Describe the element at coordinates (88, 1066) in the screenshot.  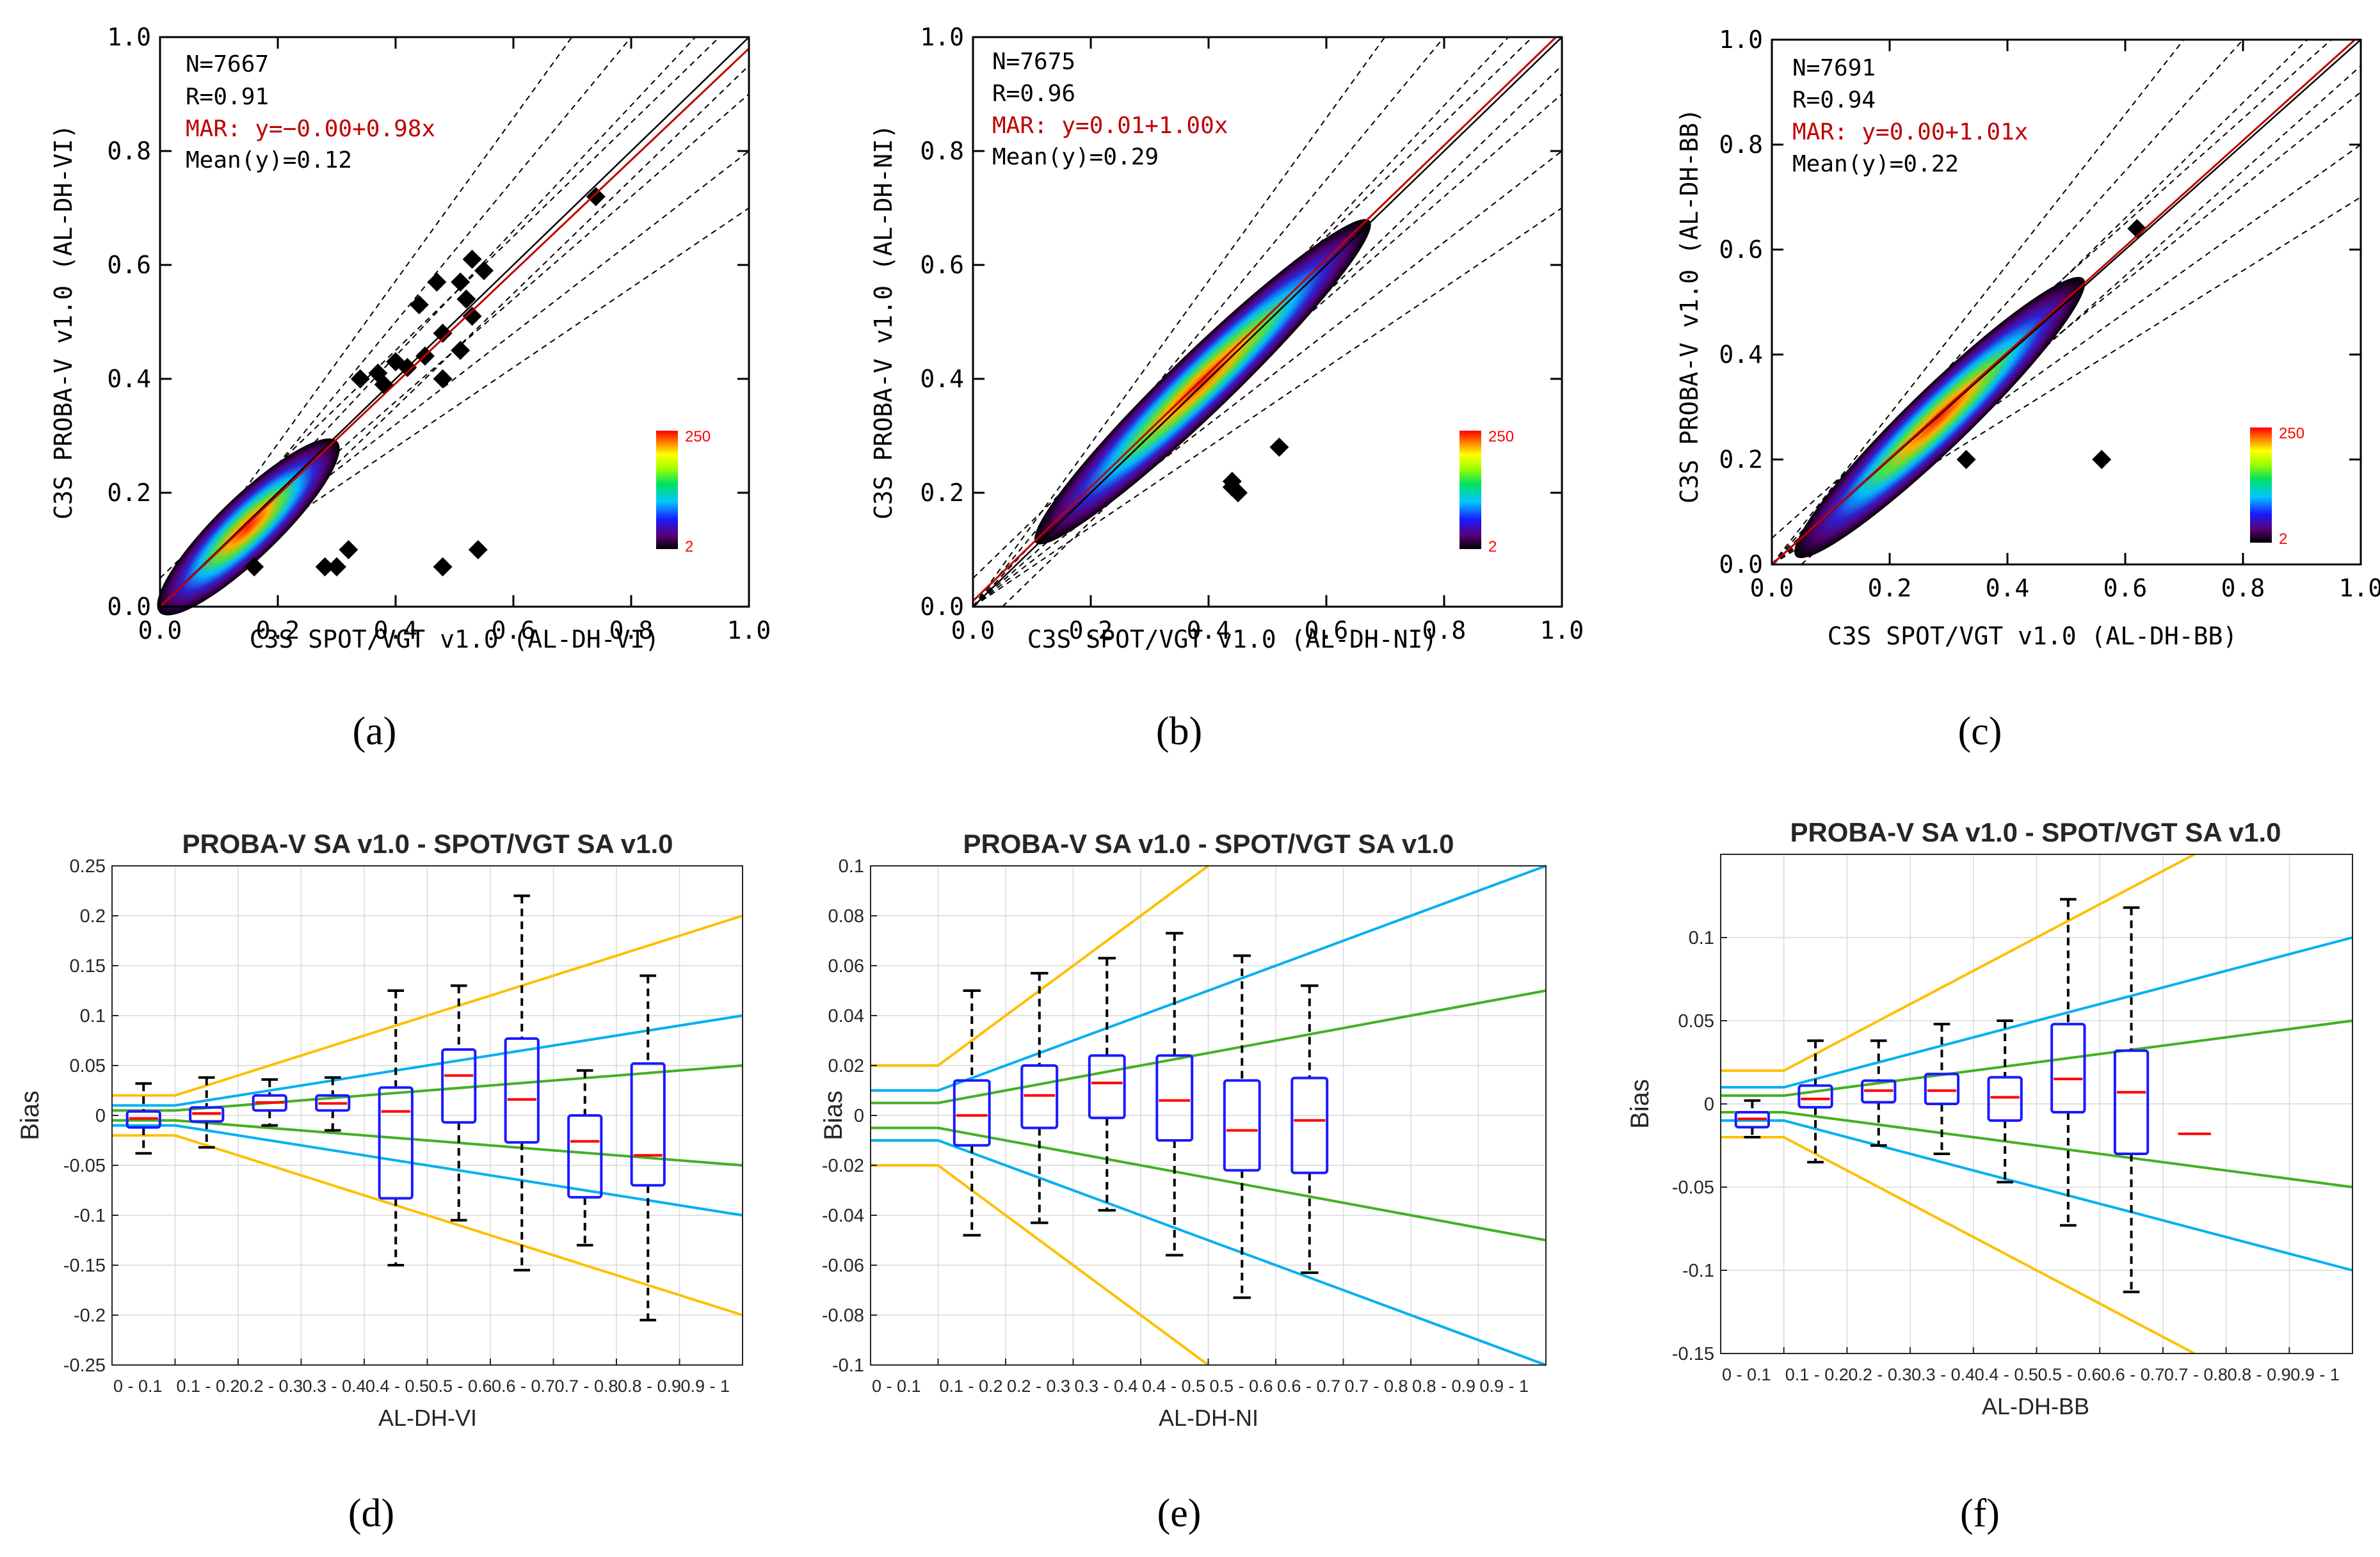
I see `panel-d-y-tick-label: 0.05` at that location.